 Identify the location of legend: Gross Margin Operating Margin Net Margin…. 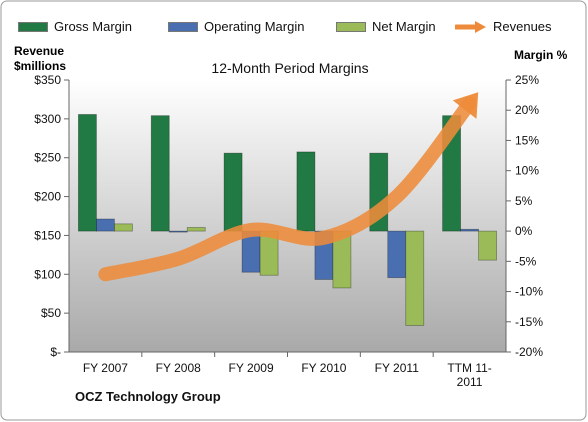
(294, 22).